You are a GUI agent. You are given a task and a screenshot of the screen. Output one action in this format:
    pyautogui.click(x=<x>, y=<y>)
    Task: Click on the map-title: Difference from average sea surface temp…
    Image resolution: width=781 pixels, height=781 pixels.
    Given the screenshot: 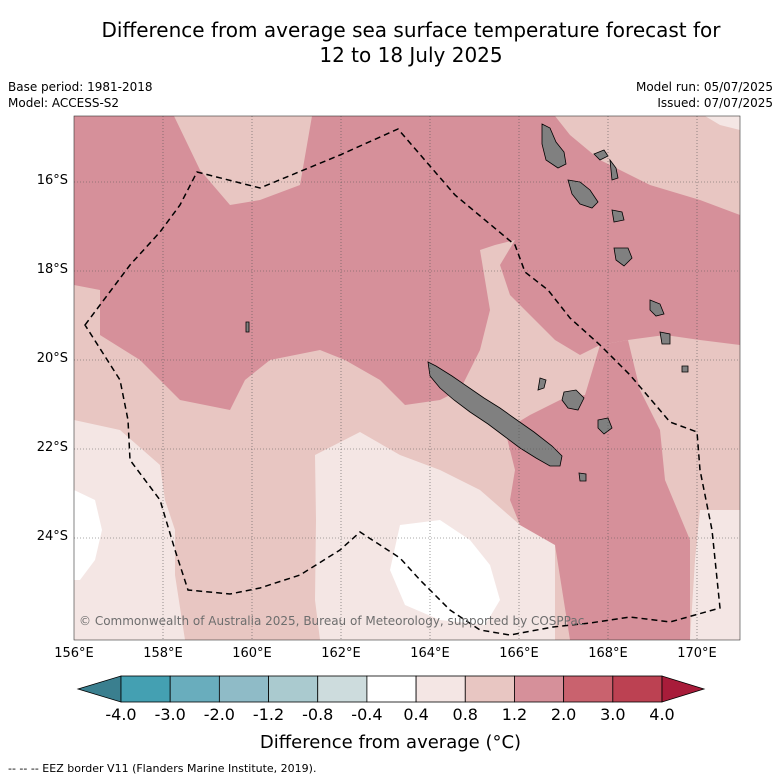 What is the action you would take?
    pyautogui.click(x=390, y=43)
    